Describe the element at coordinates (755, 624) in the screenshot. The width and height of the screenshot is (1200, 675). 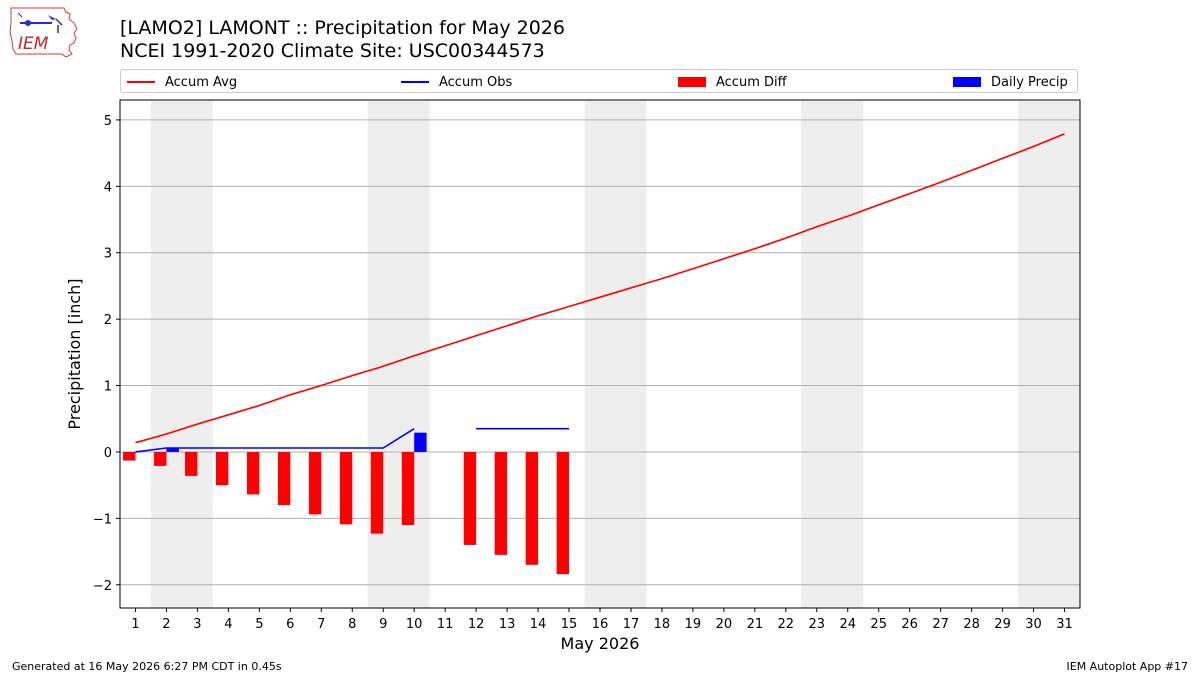
I see `x-tick-label: 21` at that location.